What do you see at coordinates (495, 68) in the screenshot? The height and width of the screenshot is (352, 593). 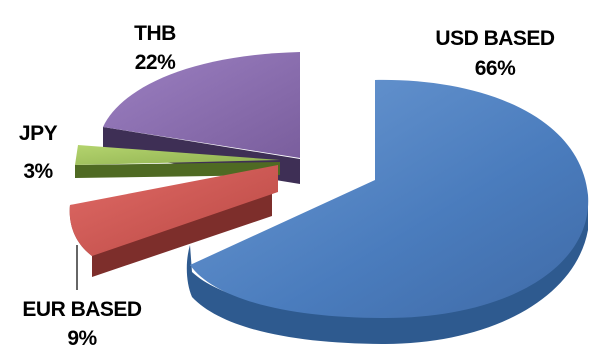 I see `label-value-usd: 66%` at bounding box center [495, 68].